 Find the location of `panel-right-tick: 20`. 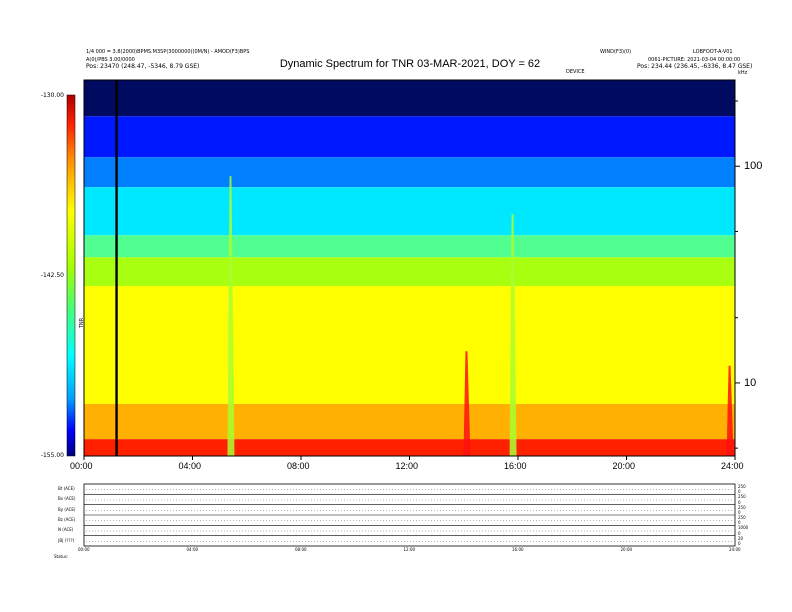

panel-right-tick: 20 is located at coordinates (741, 538).